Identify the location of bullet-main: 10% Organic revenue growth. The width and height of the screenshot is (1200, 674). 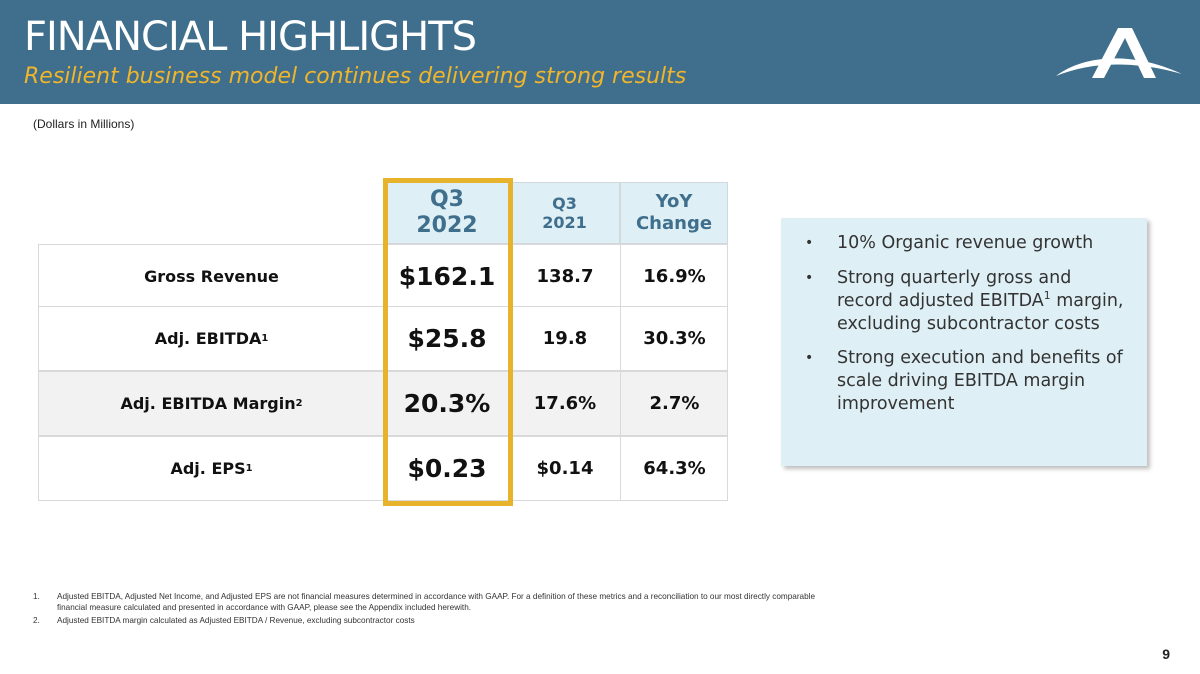
(965, 243).